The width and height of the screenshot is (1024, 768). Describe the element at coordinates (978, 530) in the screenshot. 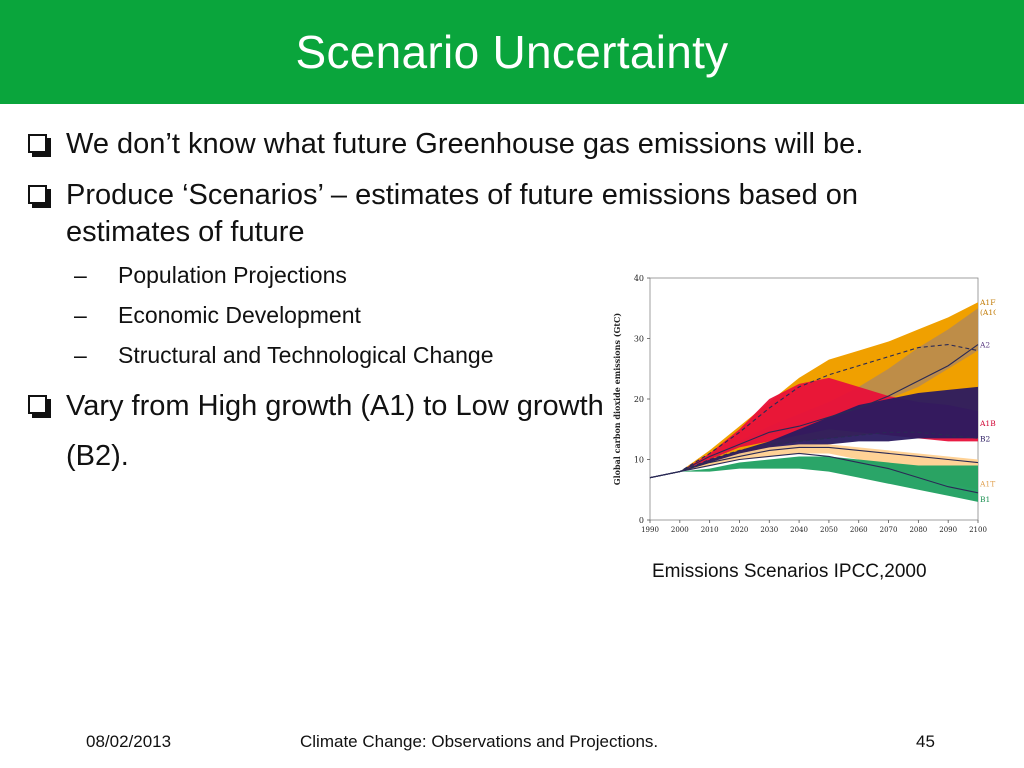

I see `x-tick-label: 2100` at that location.